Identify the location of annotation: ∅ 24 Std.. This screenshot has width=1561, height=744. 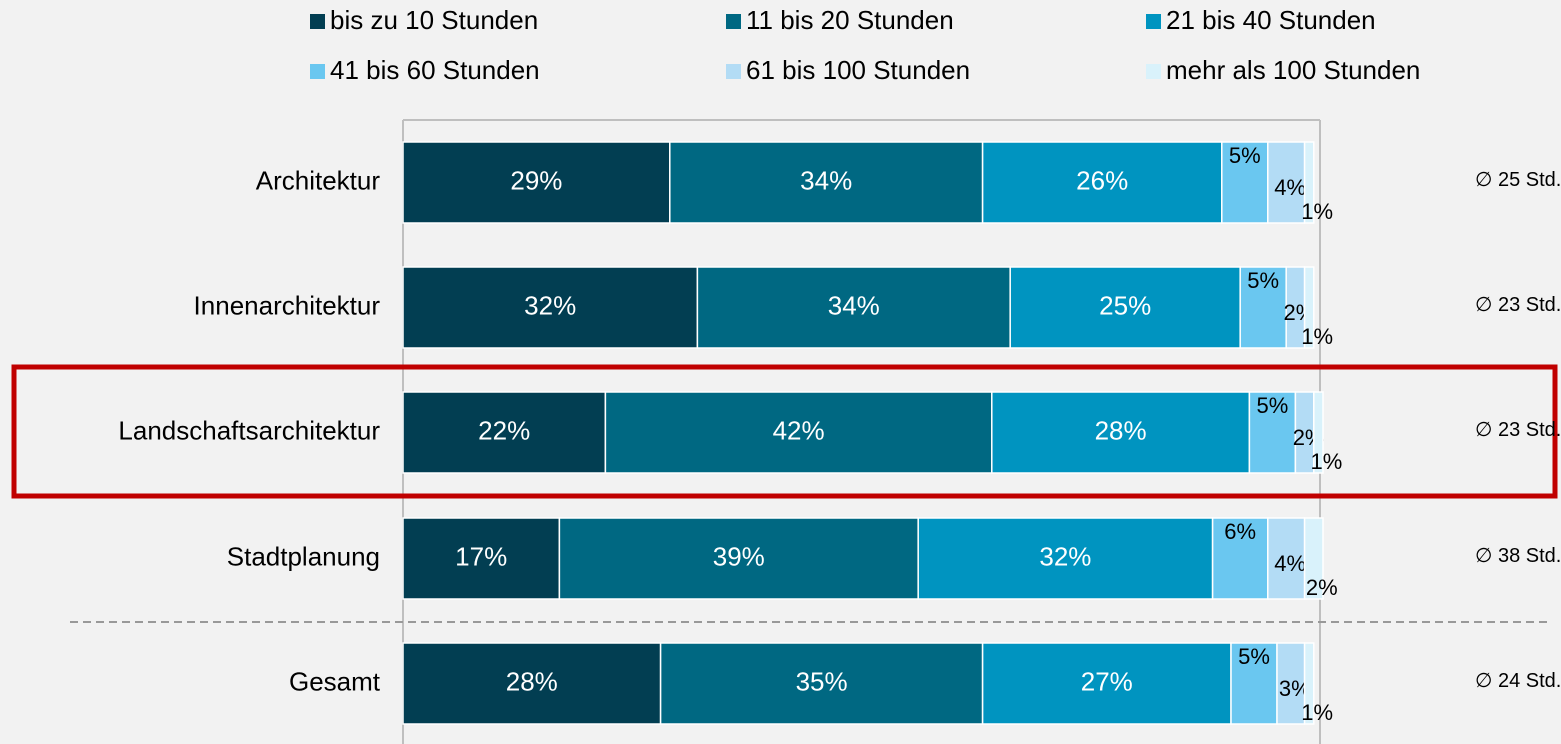
(1518, 681).